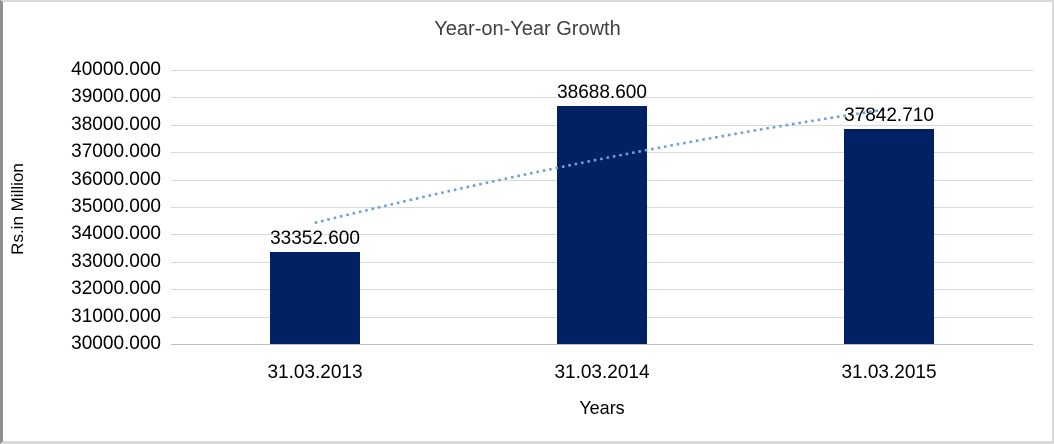  I want to click on bar-31.03.2014, so click(602, 225).